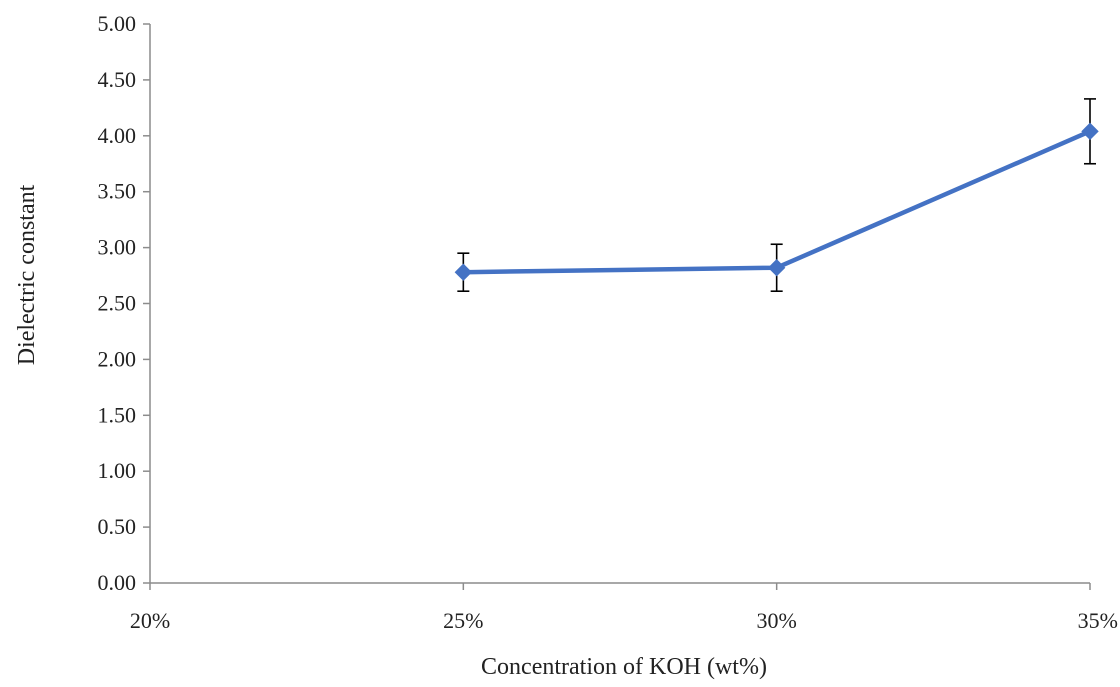 This screenshot has height=687, width=1120. Describe the element at coordinates (624, 608) in the screenshot. I see `x-axis-ticks: 20% 25% 30% 35%` at that location.